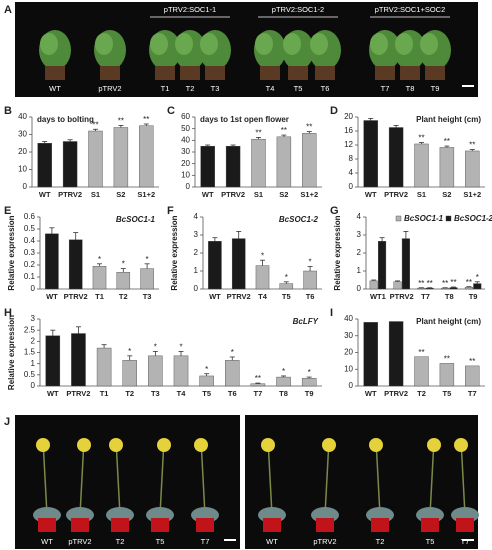 This screenshot has width=492, height=550. What do you see at coordinates (7, 211) in the screenshot?
I see `panel-label: E` at bounding box center [7, 211].